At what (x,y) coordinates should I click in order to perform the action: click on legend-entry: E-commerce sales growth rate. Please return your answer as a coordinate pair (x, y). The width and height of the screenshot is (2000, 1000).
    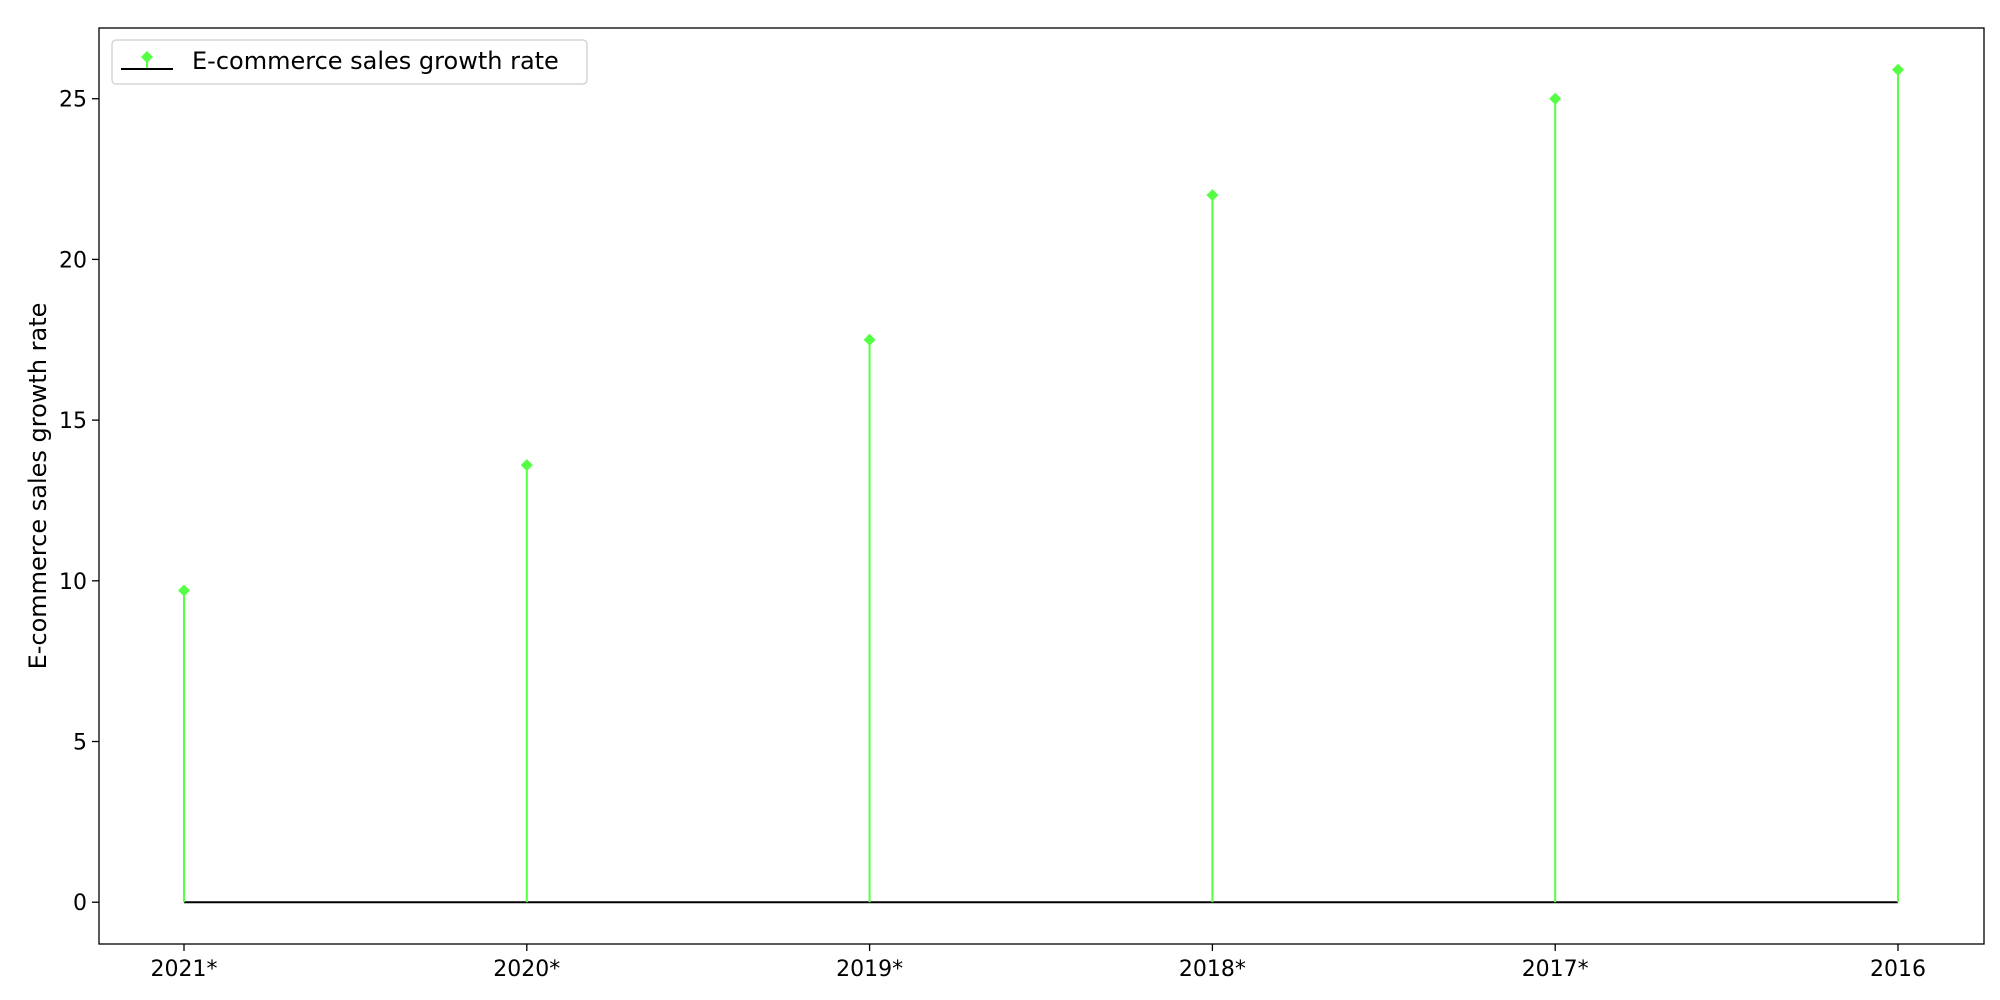
    Looking at the image, I should click on (375, 61).